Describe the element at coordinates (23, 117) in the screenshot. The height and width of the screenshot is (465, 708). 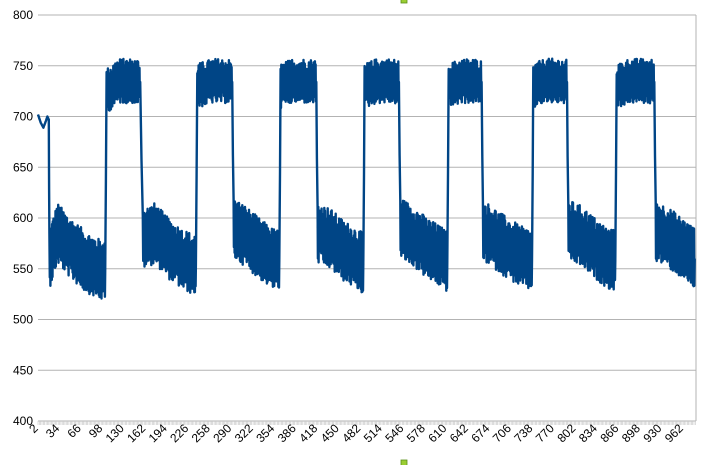
I see `y-tick-label: 700` at that location.